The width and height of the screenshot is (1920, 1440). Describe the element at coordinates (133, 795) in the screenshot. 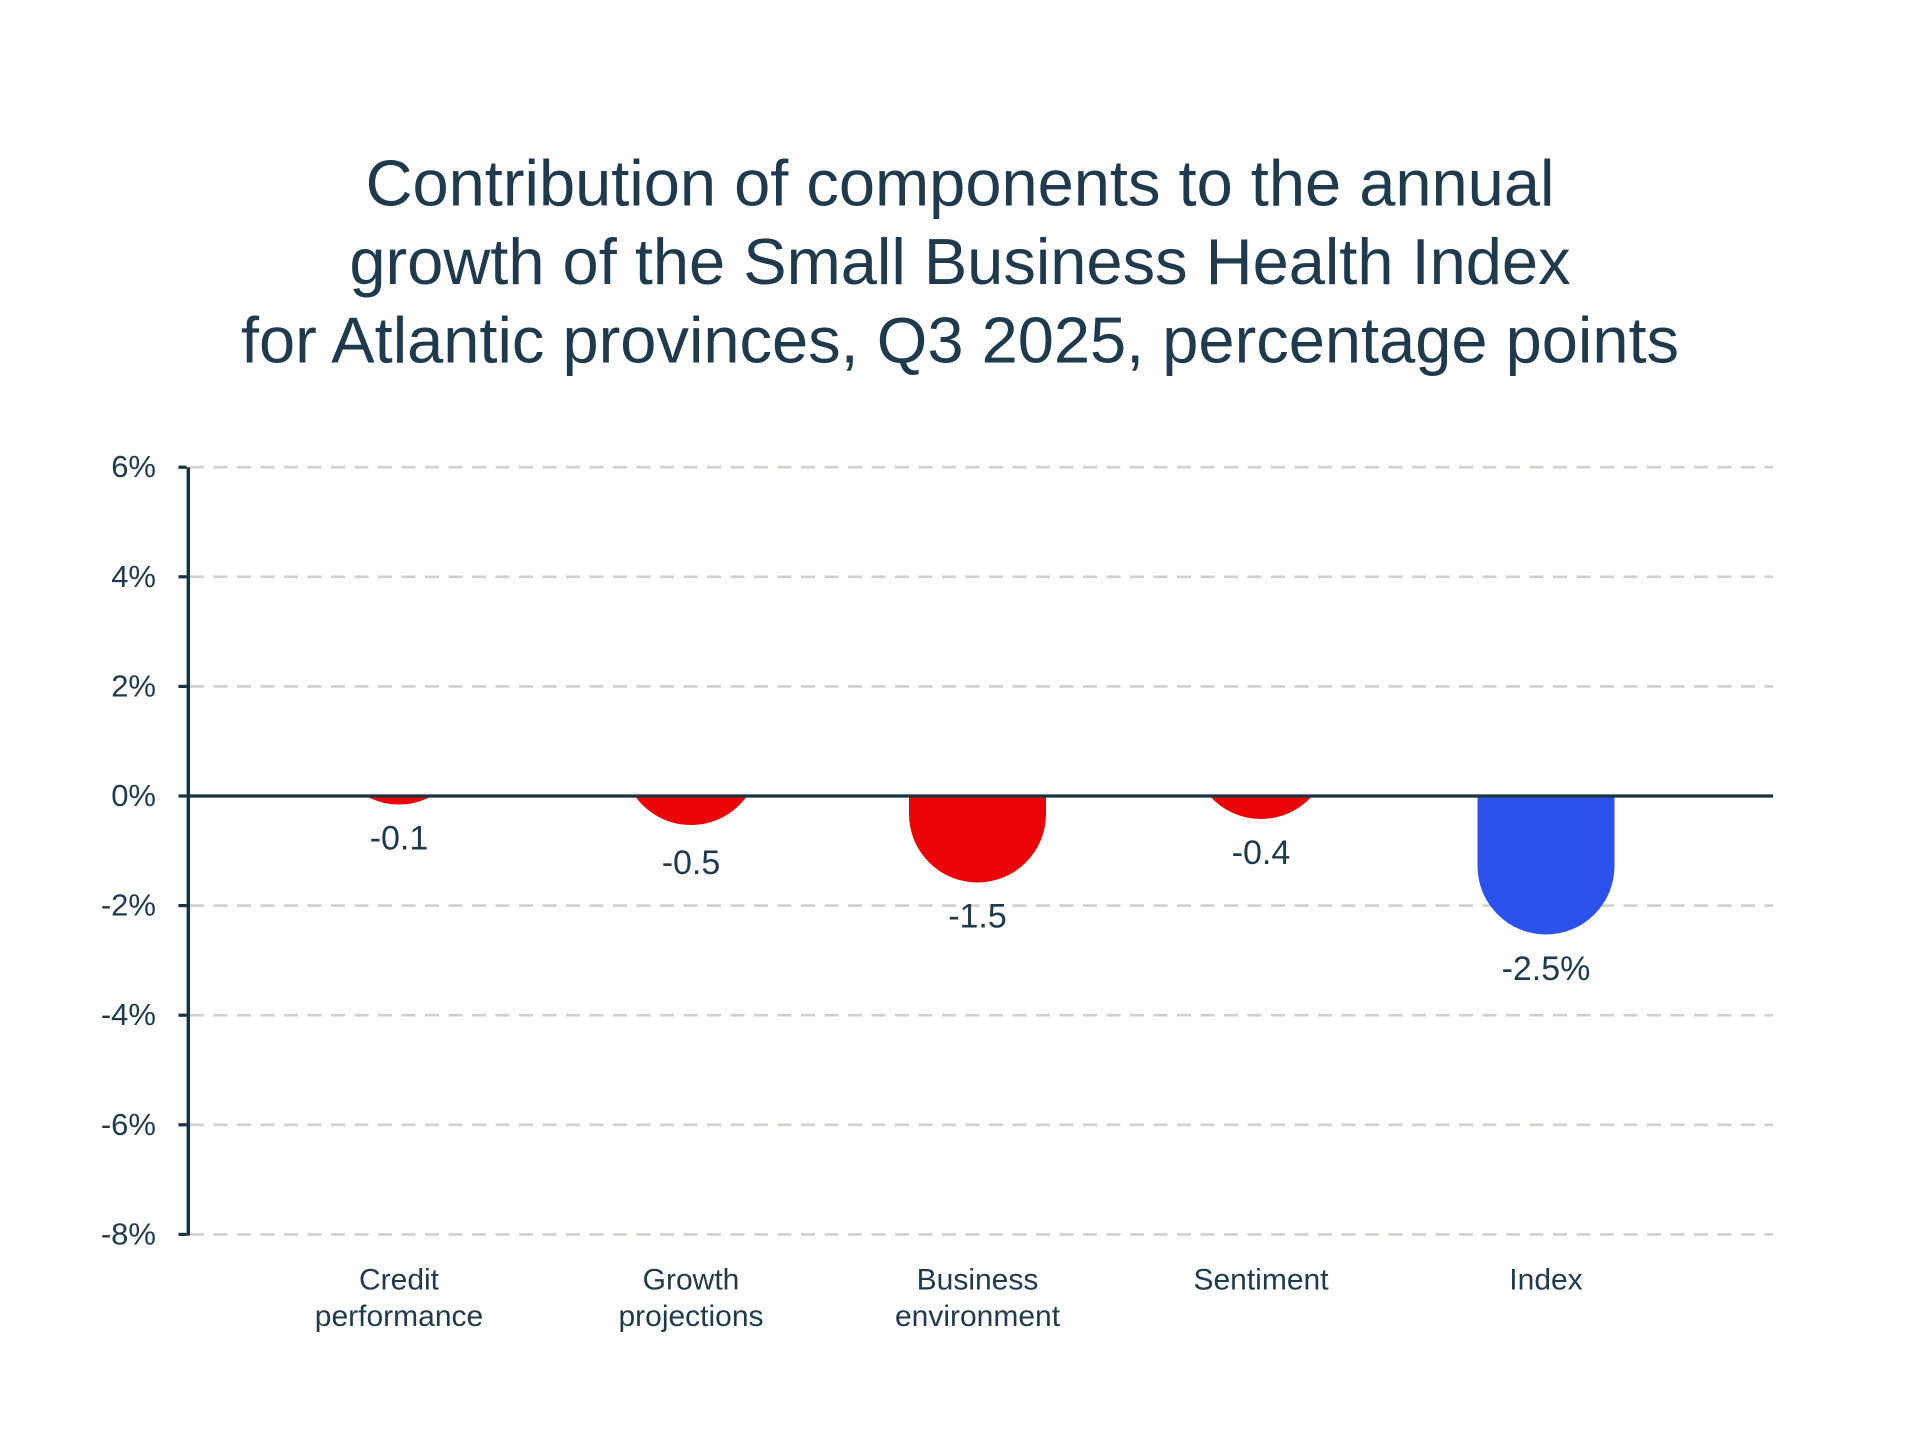

I see `svg-text: 0%` at that location.